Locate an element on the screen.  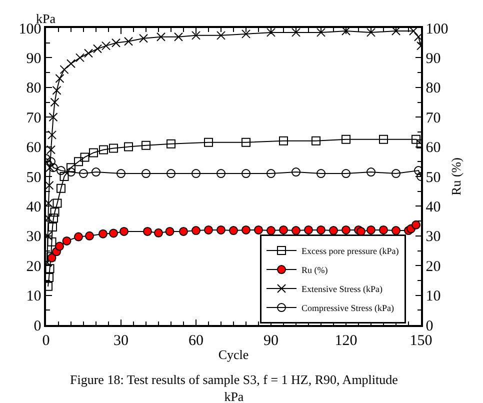
y2-tick-label: 40 is located at coordinates (433, 207).